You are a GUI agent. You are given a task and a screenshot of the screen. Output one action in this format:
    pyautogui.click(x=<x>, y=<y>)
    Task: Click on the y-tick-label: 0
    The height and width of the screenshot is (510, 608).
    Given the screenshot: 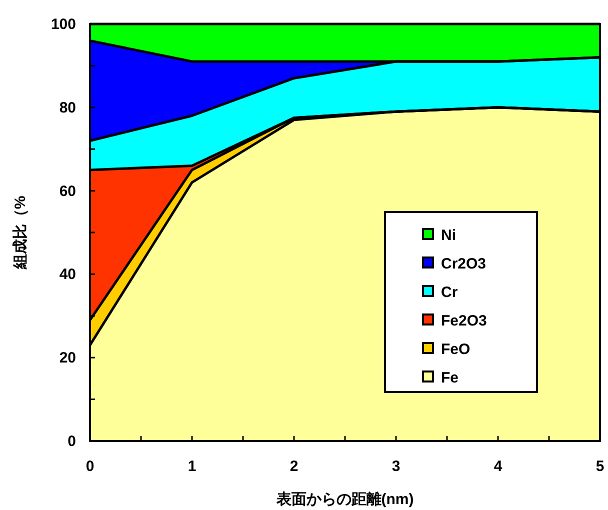 What is the action you would take?
    pyautogui.click(x=72, y=441)
    